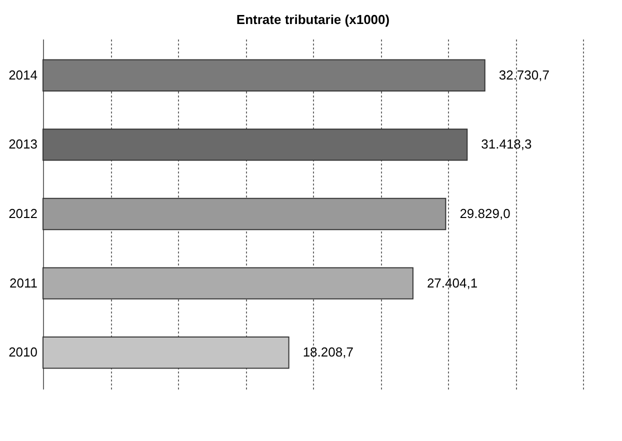  Describe the element at coordinates (506, 144) in the screenshot. I see `data-label: 31.418,3` at that location.